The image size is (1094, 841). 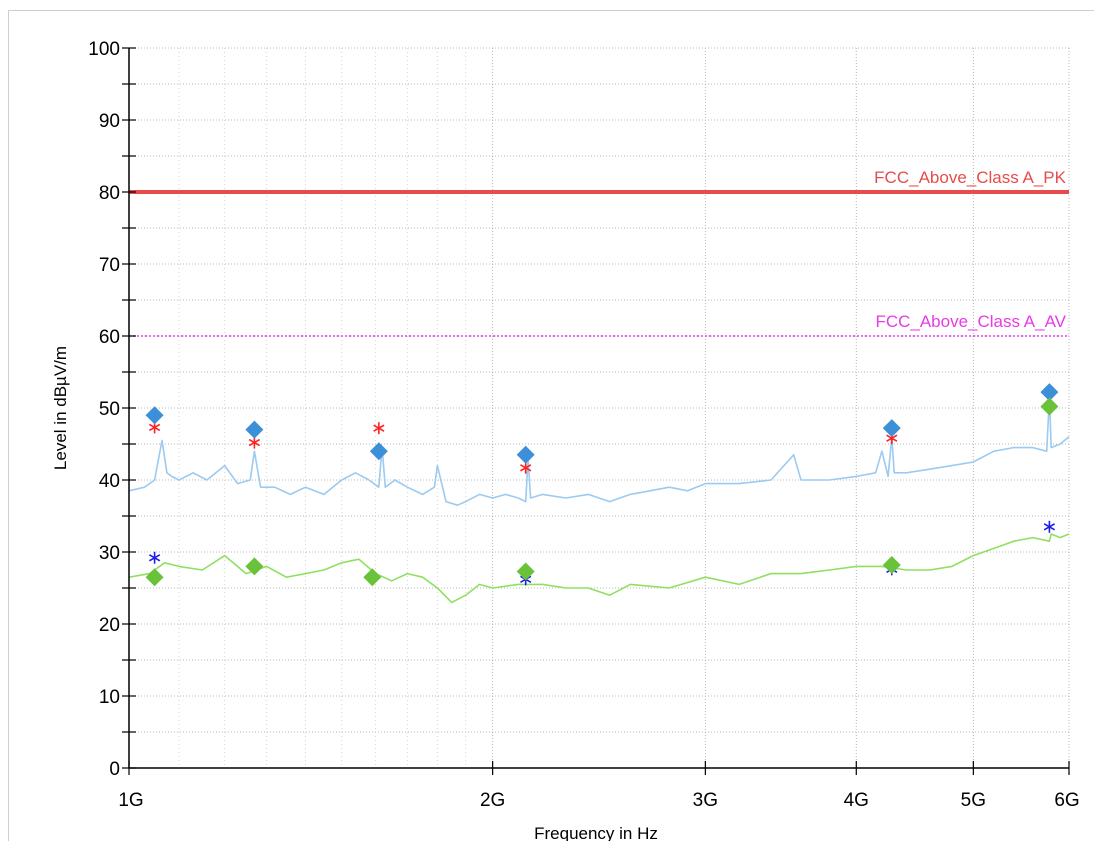 I want to click on limit-line-label: FCC_Above_Class A_AV, so click(x=970, y=321).